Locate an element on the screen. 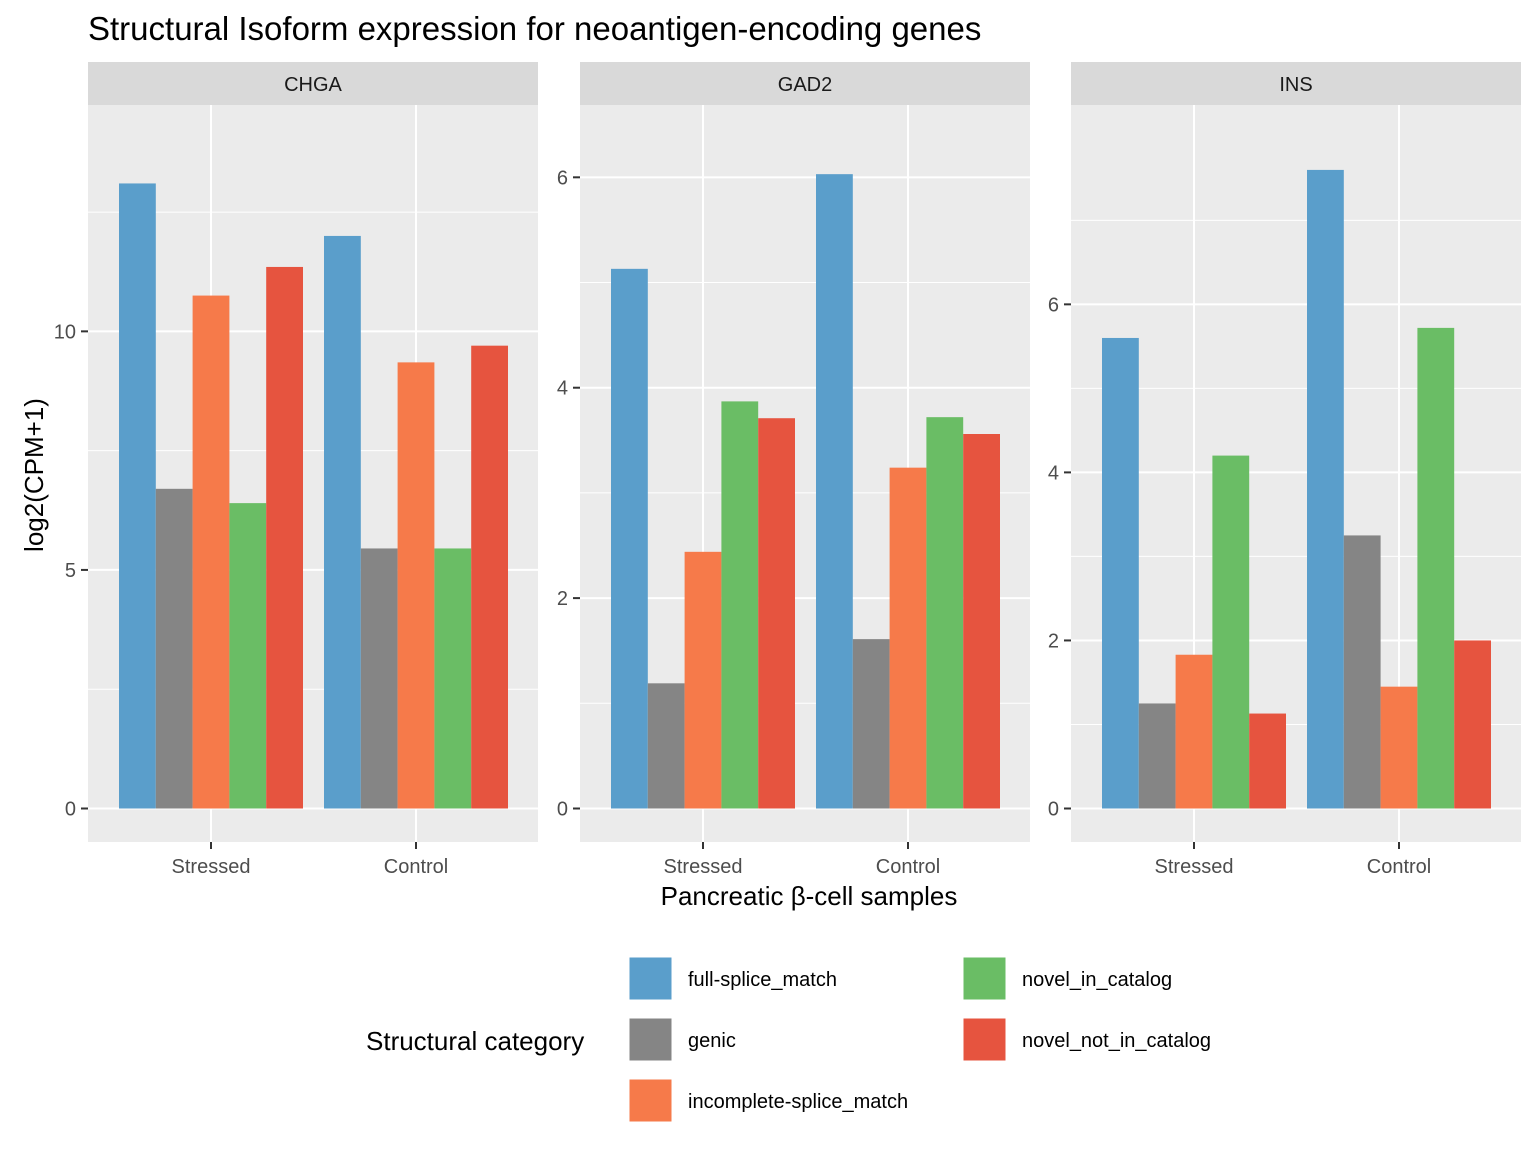  x-axis-title: Pancreatic β-cell samples is located at coordinates (809, 896).